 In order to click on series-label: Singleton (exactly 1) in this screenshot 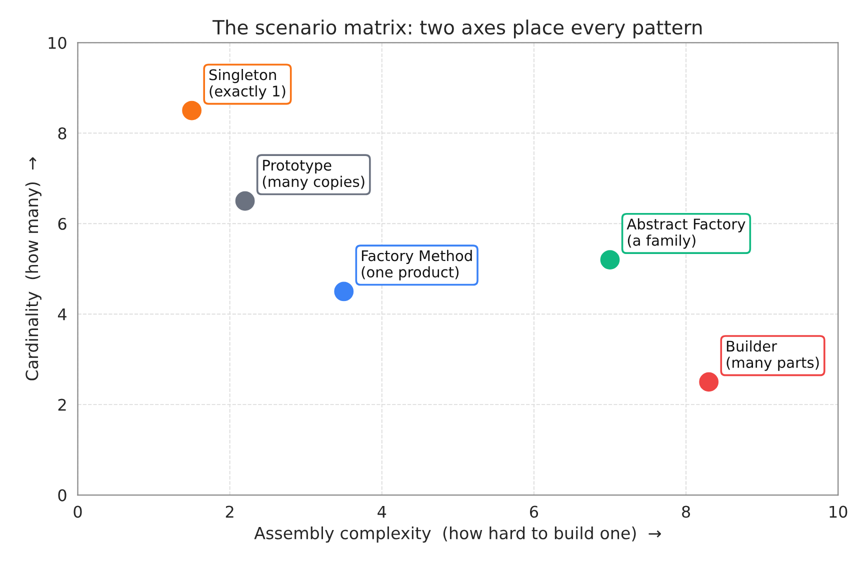, I will do `click(247, 84)`.